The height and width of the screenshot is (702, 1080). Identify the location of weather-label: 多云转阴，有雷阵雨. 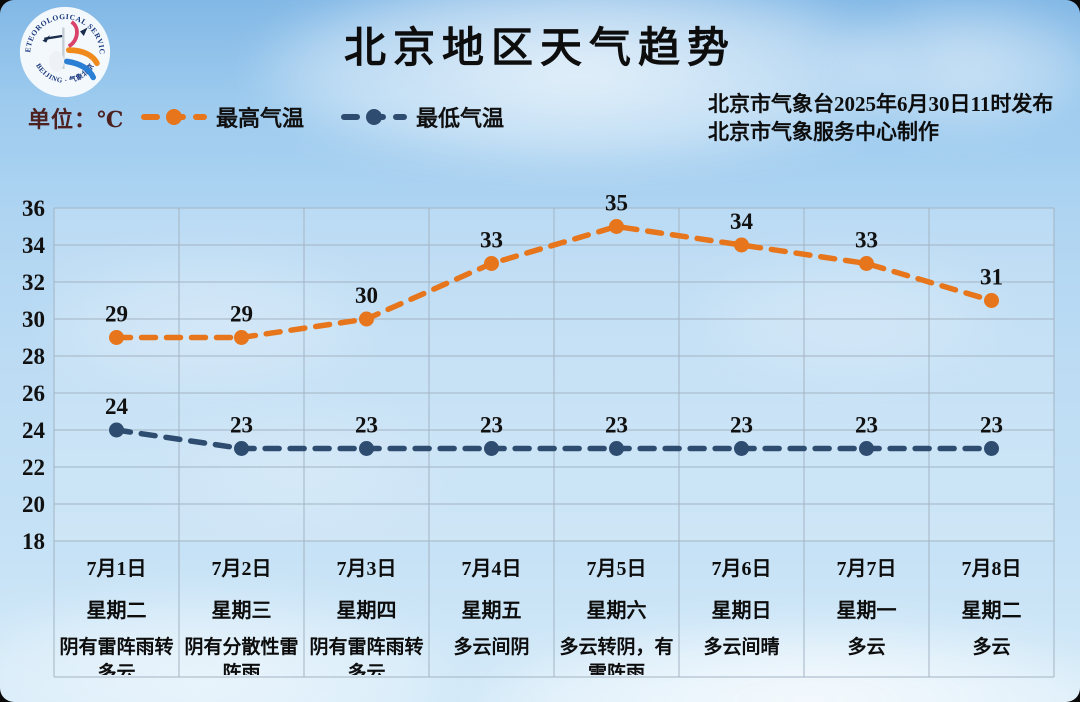
(616, 656).